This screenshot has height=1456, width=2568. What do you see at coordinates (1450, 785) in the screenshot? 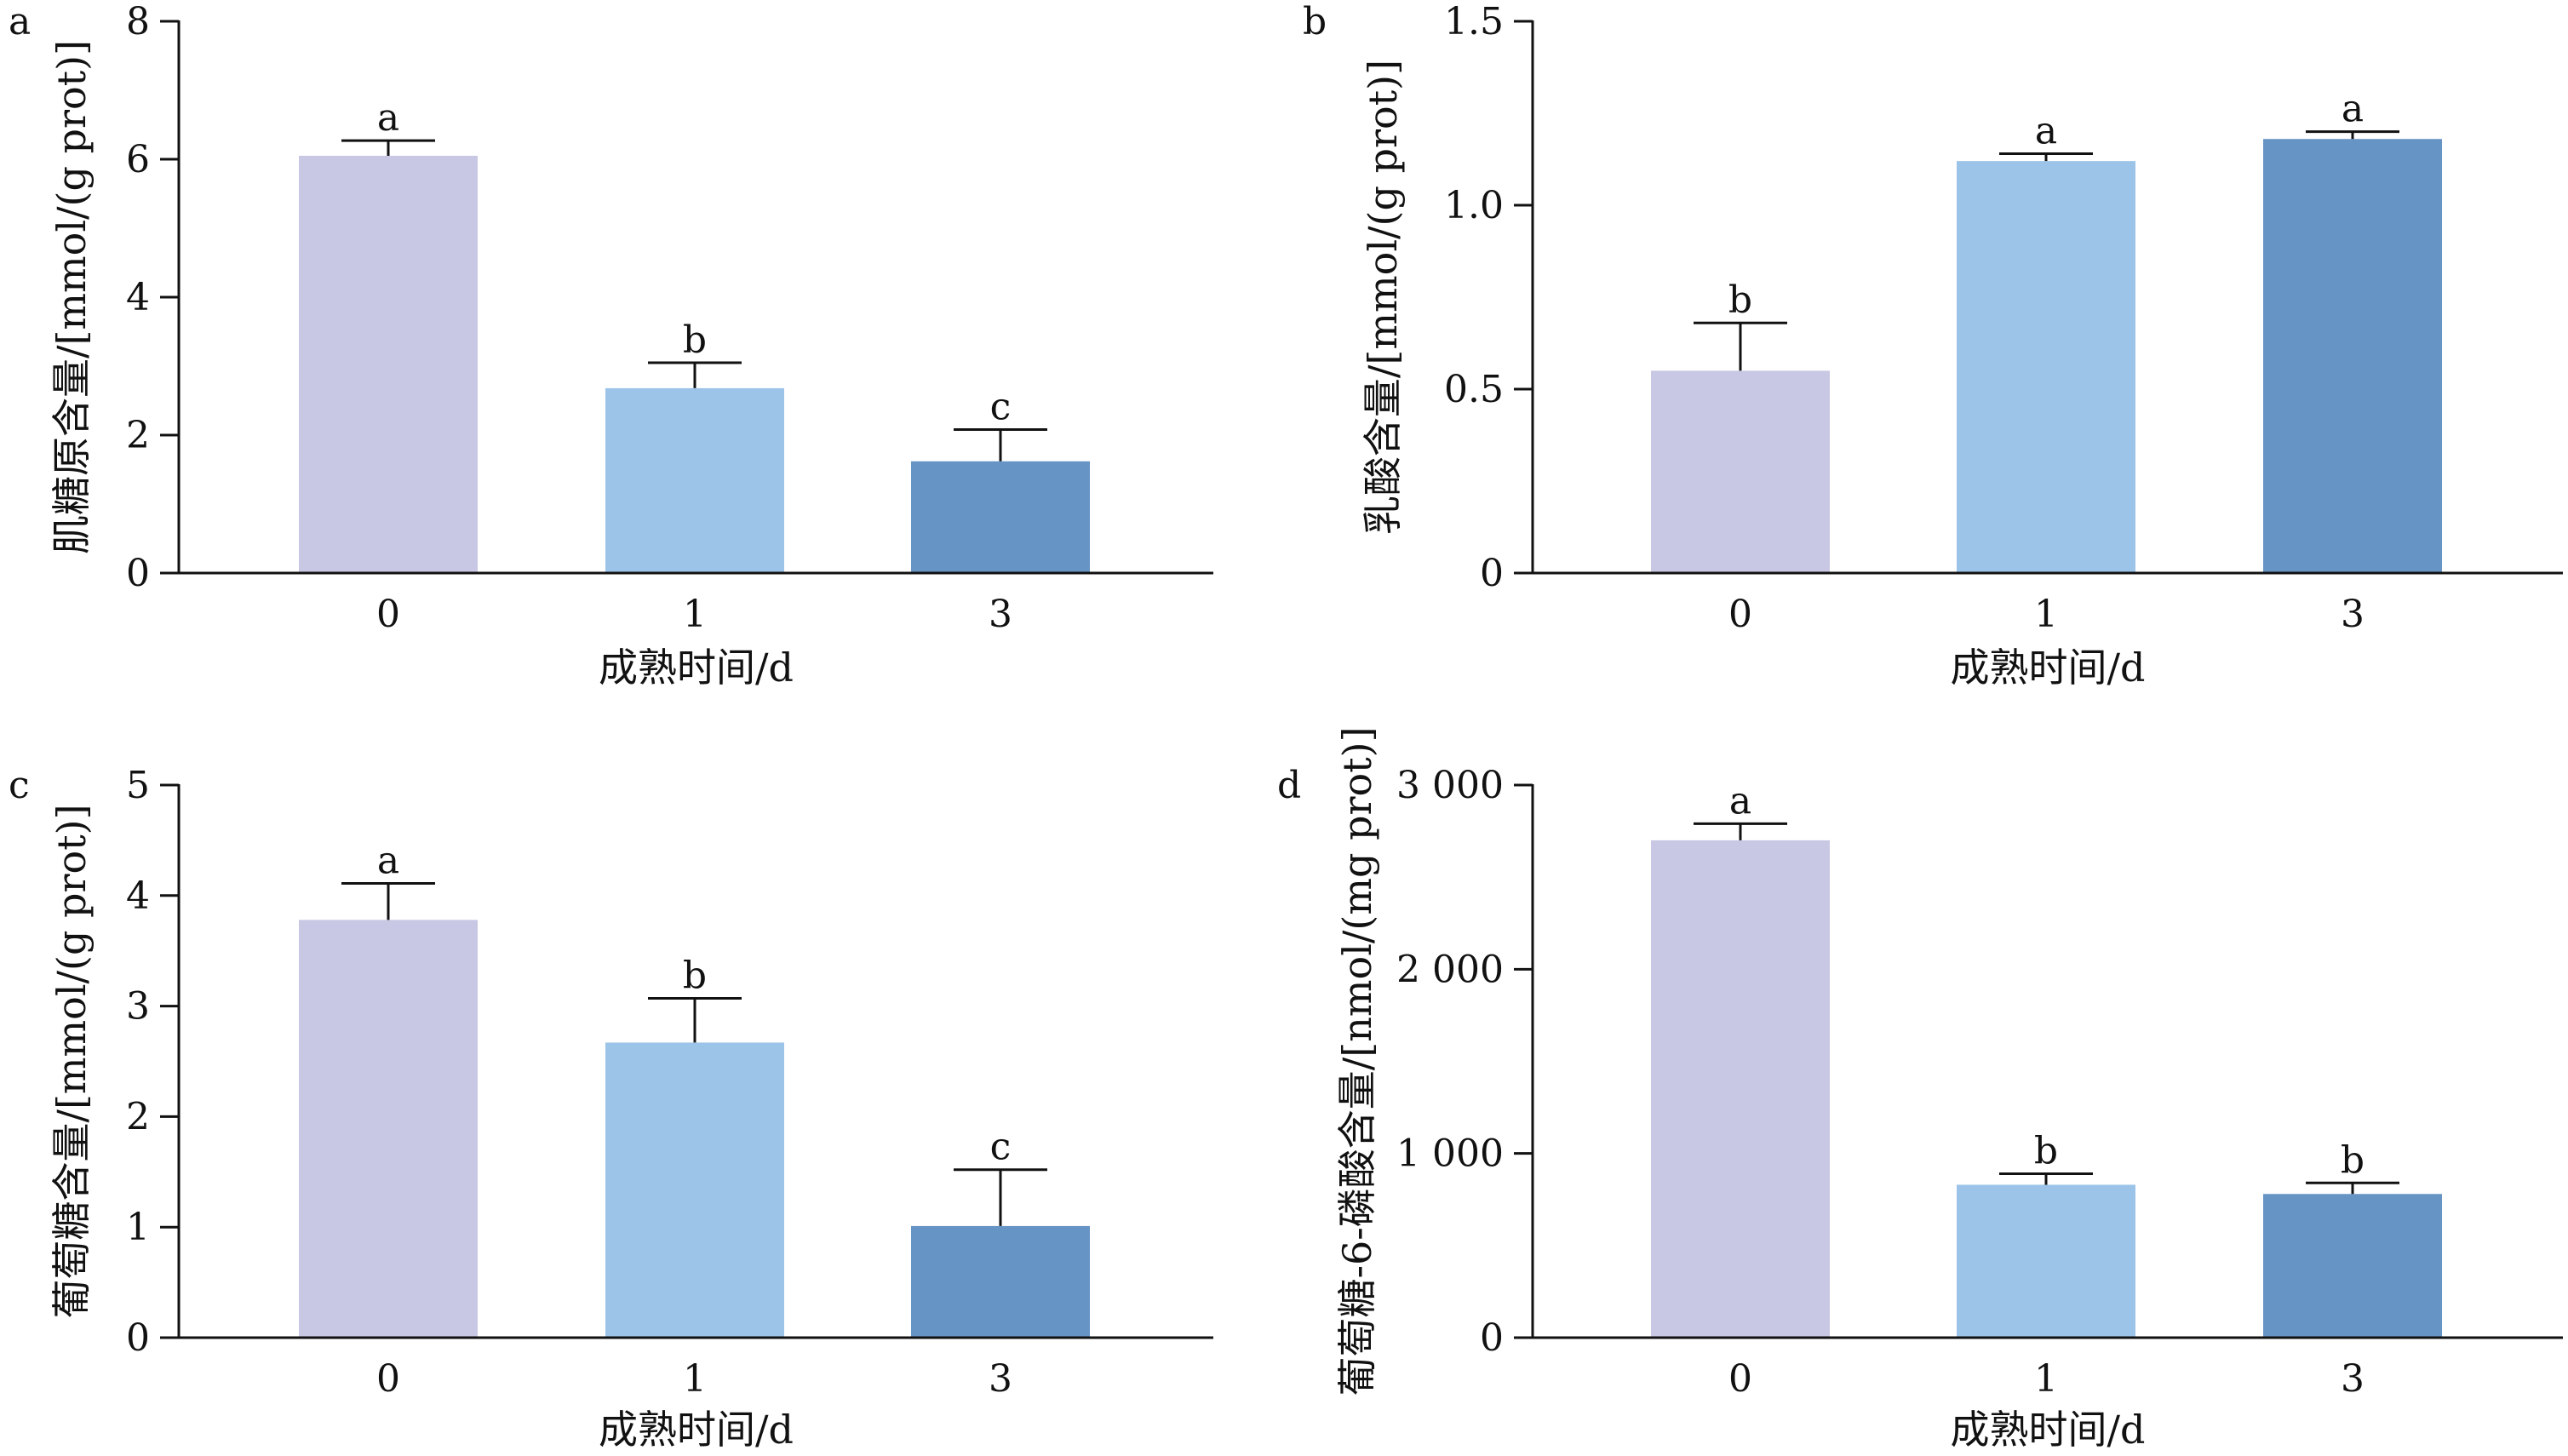
I see `y-tick-label: 3 000` at bounding box center [1450, 785].